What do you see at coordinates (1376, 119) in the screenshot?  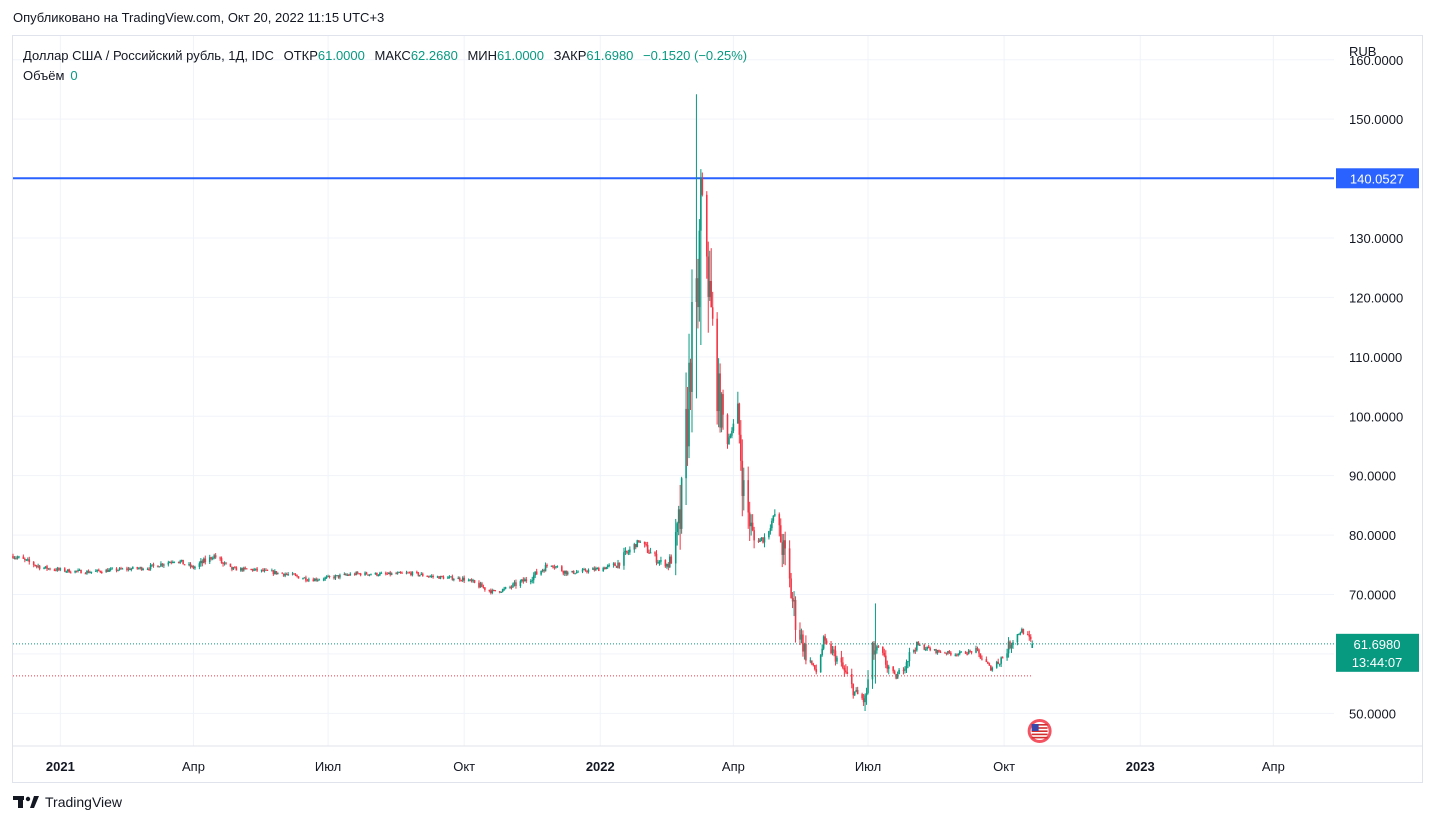 I see `y-tick-label: 150.0000` at bounding box center [1376, 119].